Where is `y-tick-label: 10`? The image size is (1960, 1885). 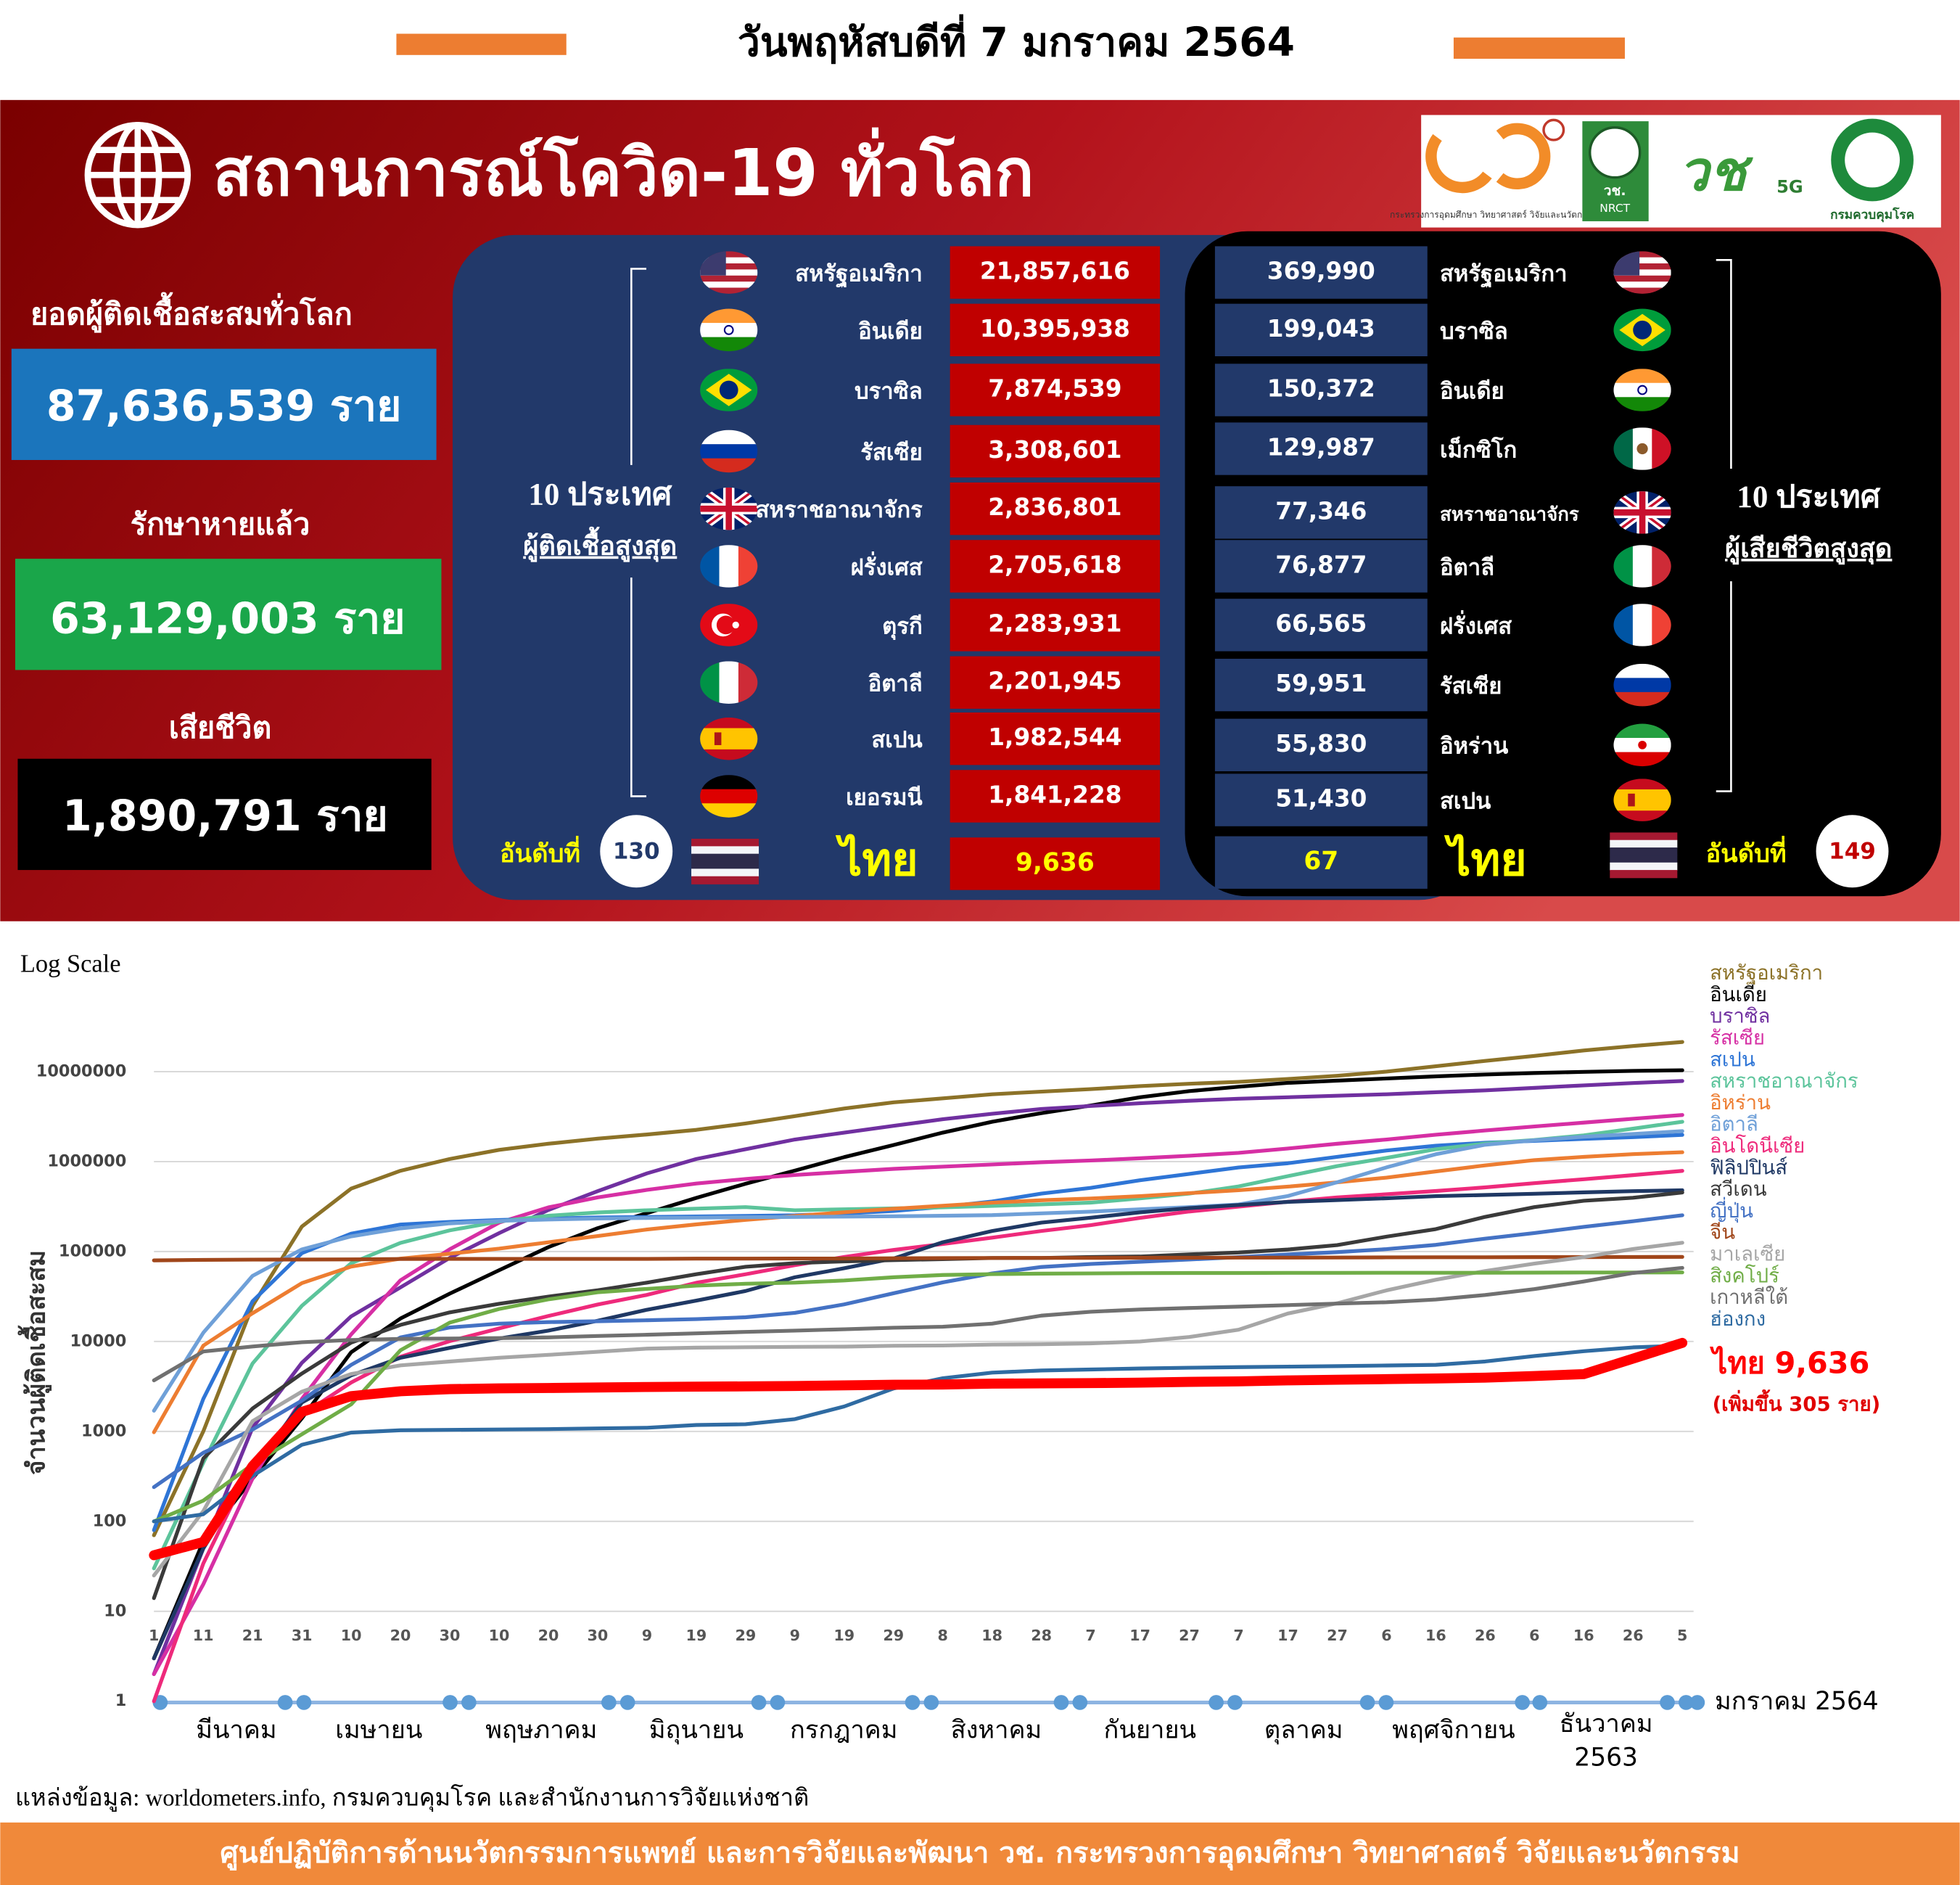 y-tick-label: 10 is located at coordinates (115, 1610).